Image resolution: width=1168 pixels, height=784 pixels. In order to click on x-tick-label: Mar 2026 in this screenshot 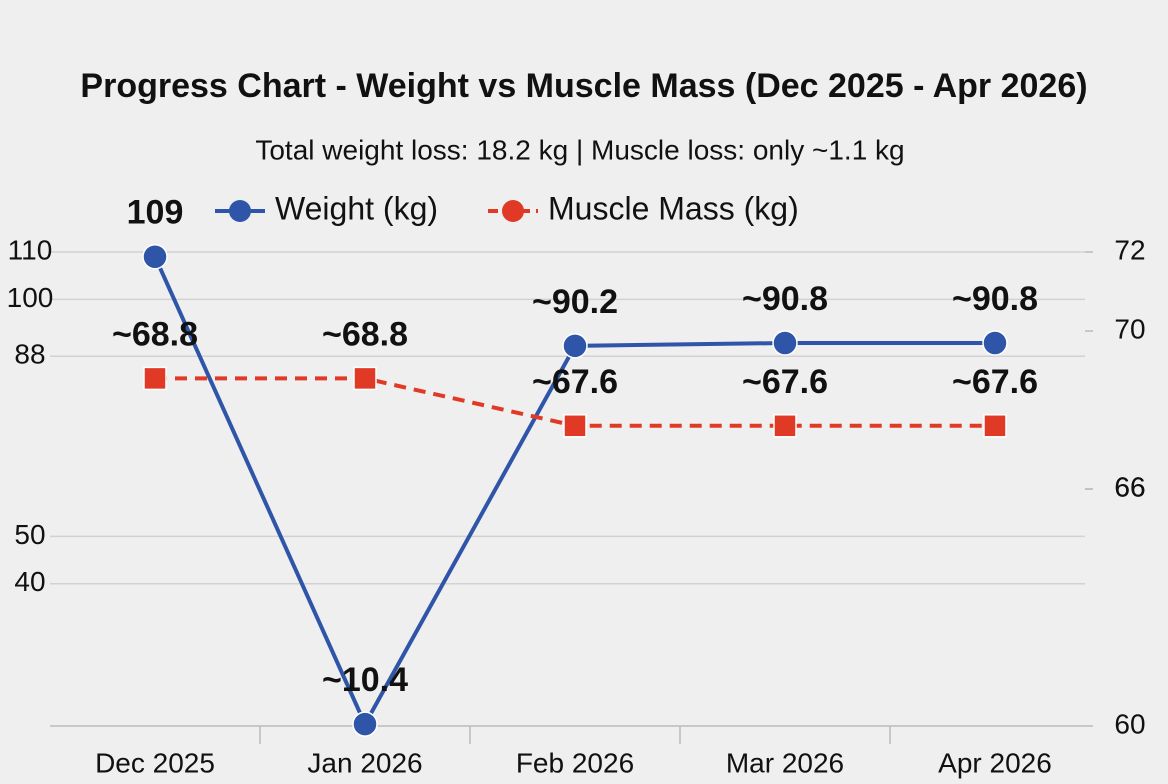, I will do `click(785, 762)`.